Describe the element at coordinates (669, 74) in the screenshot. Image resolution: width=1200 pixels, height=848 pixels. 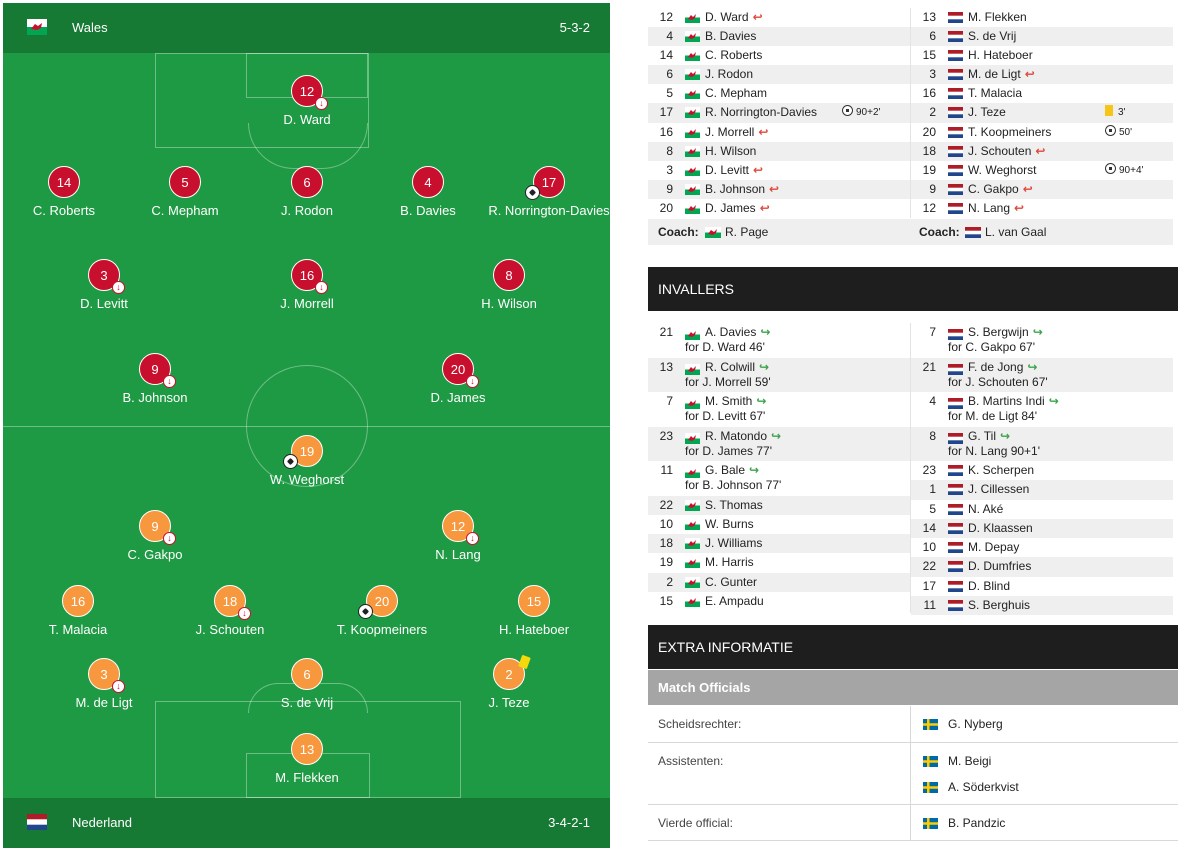
I see `shirt-number: 6` at that location.